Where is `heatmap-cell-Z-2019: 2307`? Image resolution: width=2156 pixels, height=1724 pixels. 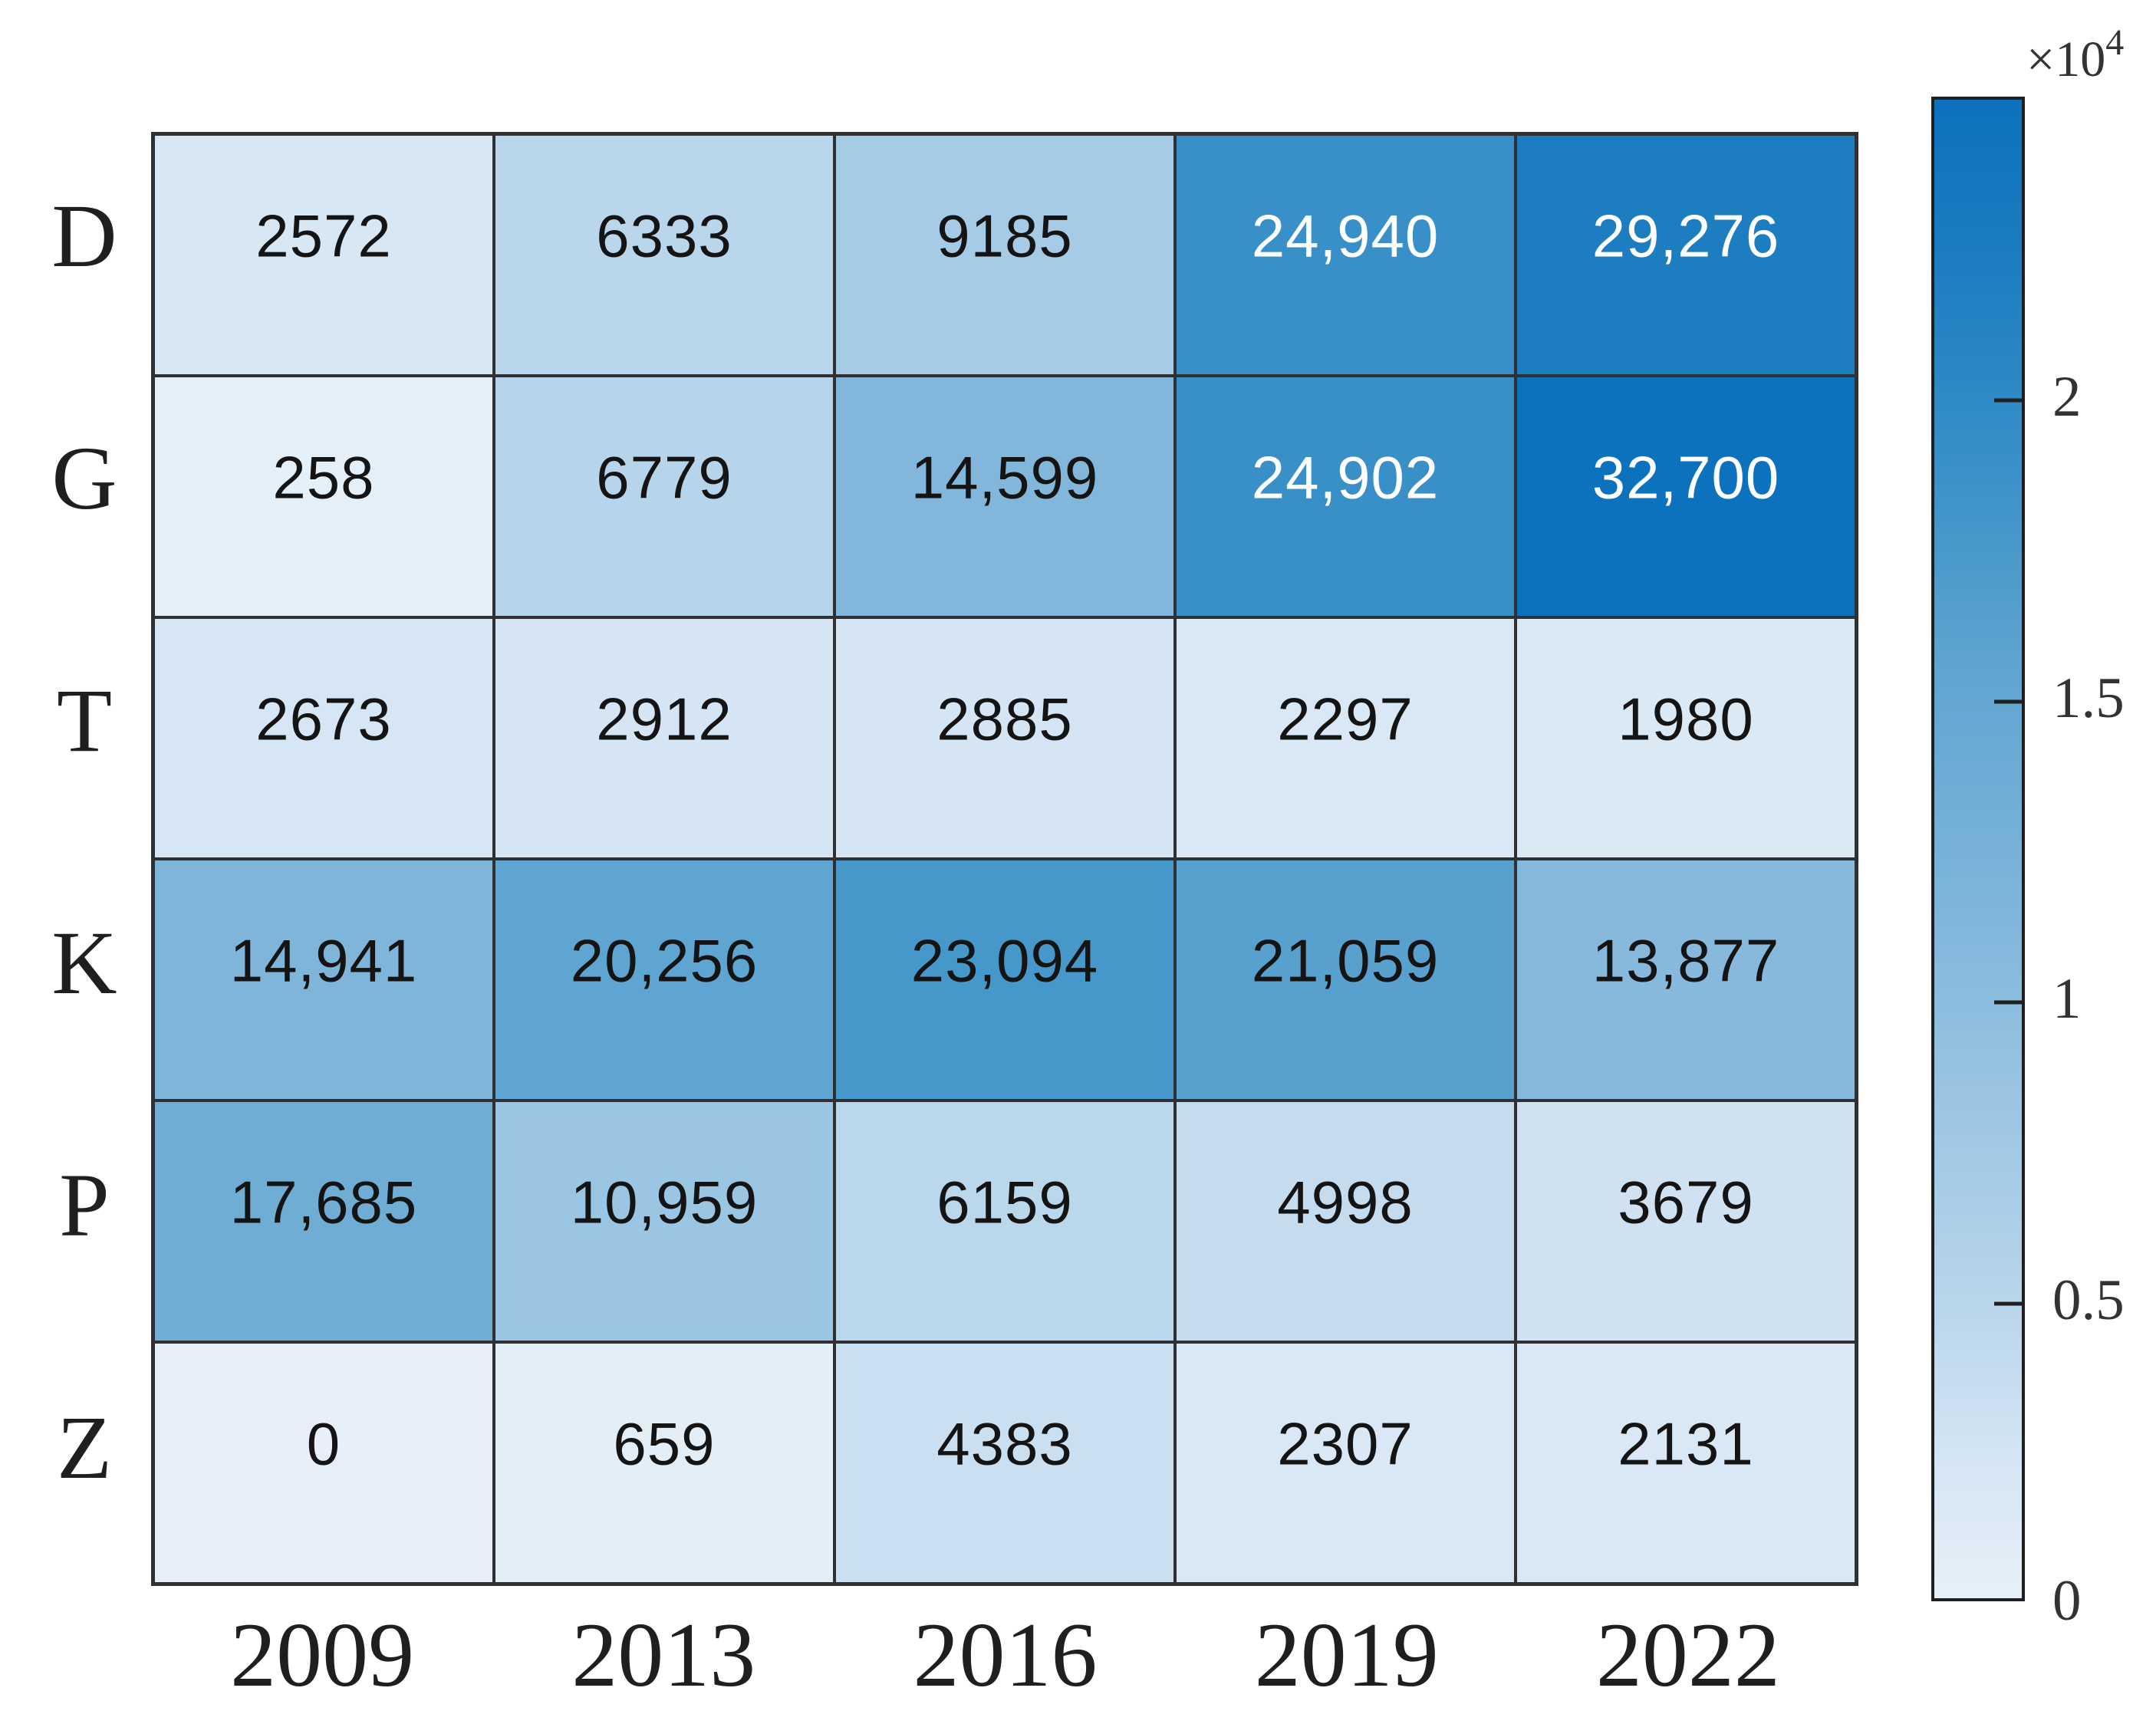
heatmap-cell-Z-2019: 2307 is located at coordinates (1345, 1463).